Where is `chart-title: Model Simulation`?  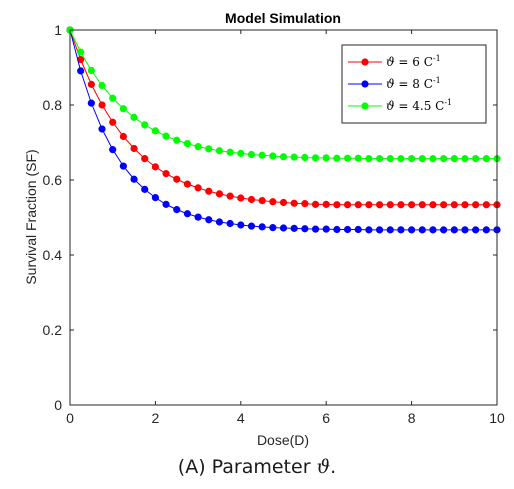 chart-title: Model Simulation is located at coordinates (283, 18).